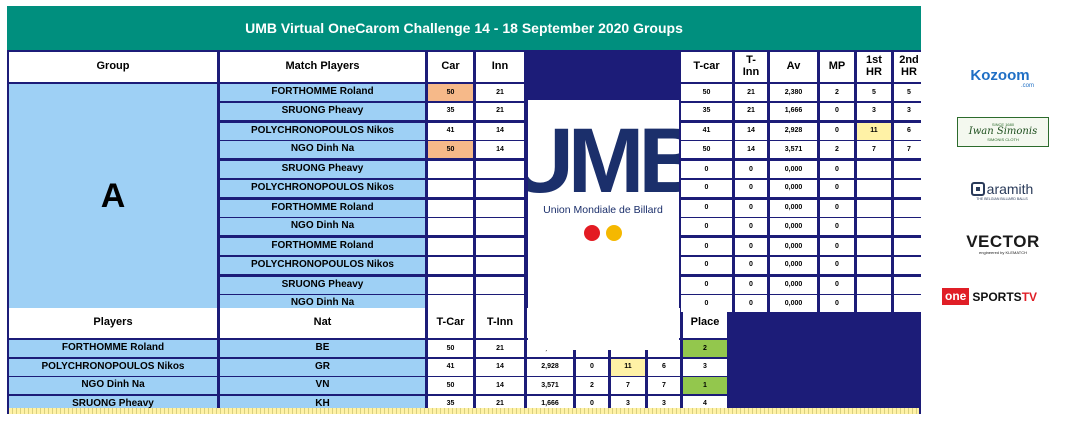 The width and height of the screenshot is (1076, 424). I want to click on standings-place: 2, so click(705, 348).